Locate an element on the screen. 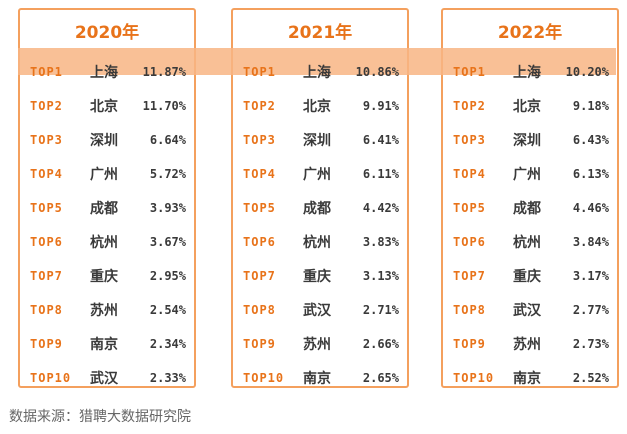  ranking-row: TOP3 深圳 6.41% is located at coordinates (320, 140).